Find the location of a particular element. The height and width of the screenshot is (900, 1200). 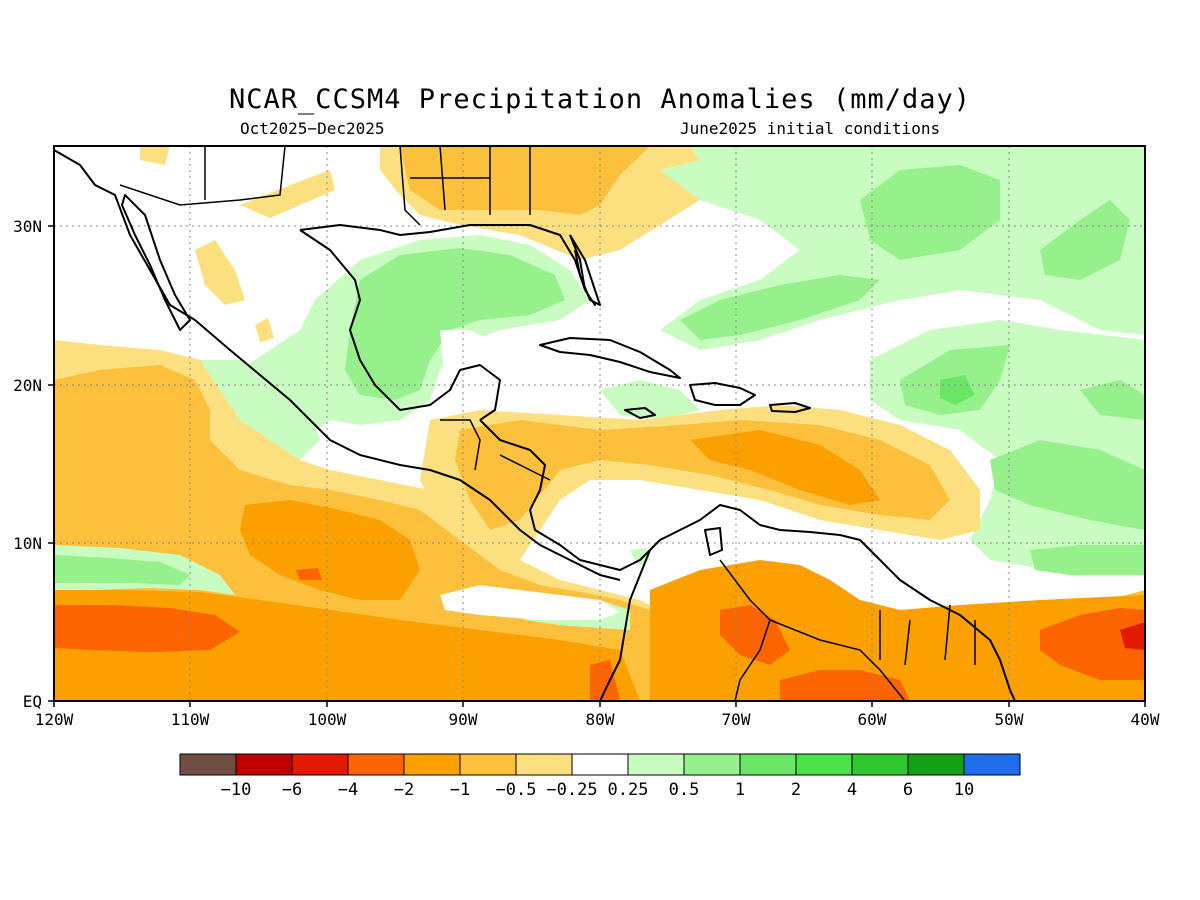

colorbar-label: 0.5 is located at coordinates (684, 790).